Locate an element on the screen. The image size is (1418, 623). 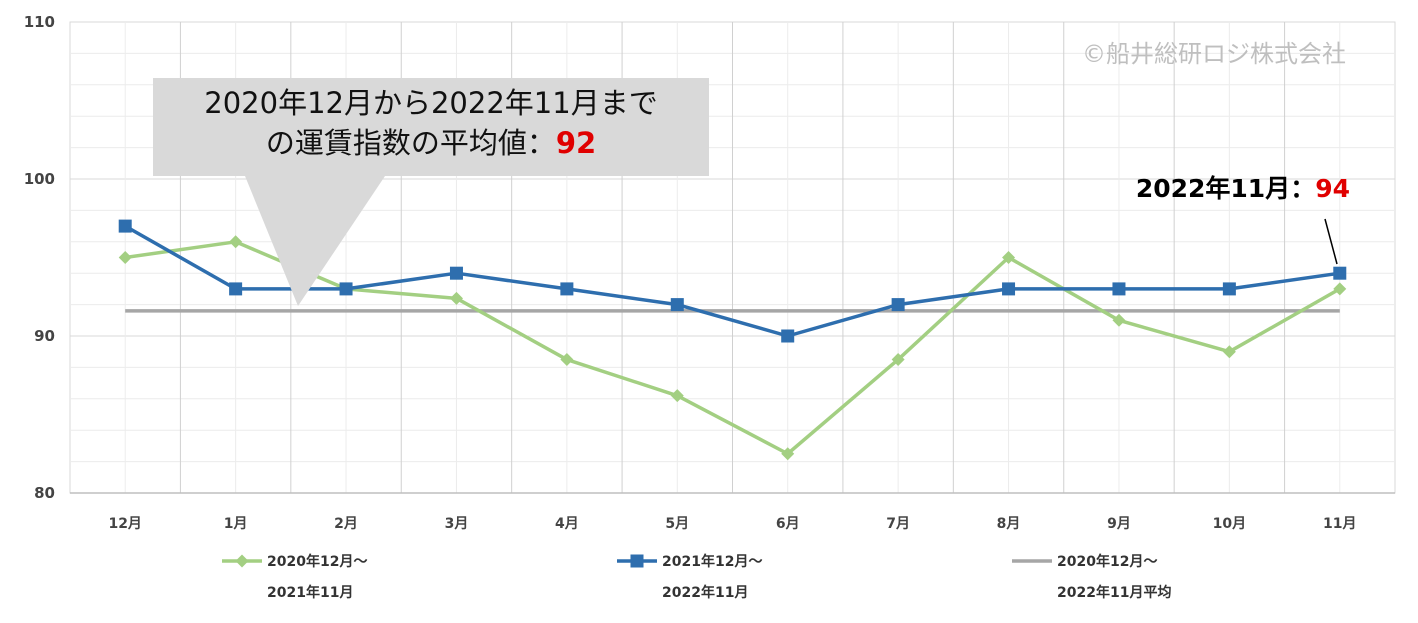
average-callout-box is located at coordinates (431, 127).